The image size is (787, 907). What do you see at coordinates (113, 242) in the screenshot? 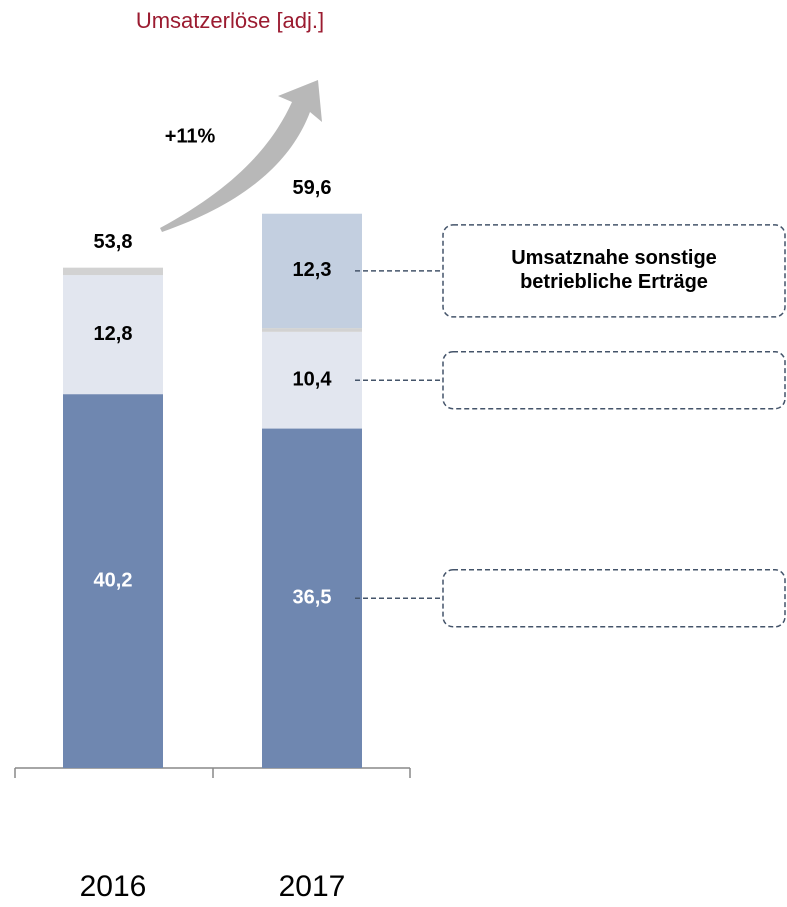
I see `total-label: 53,8` at bounding box center [113, 242].